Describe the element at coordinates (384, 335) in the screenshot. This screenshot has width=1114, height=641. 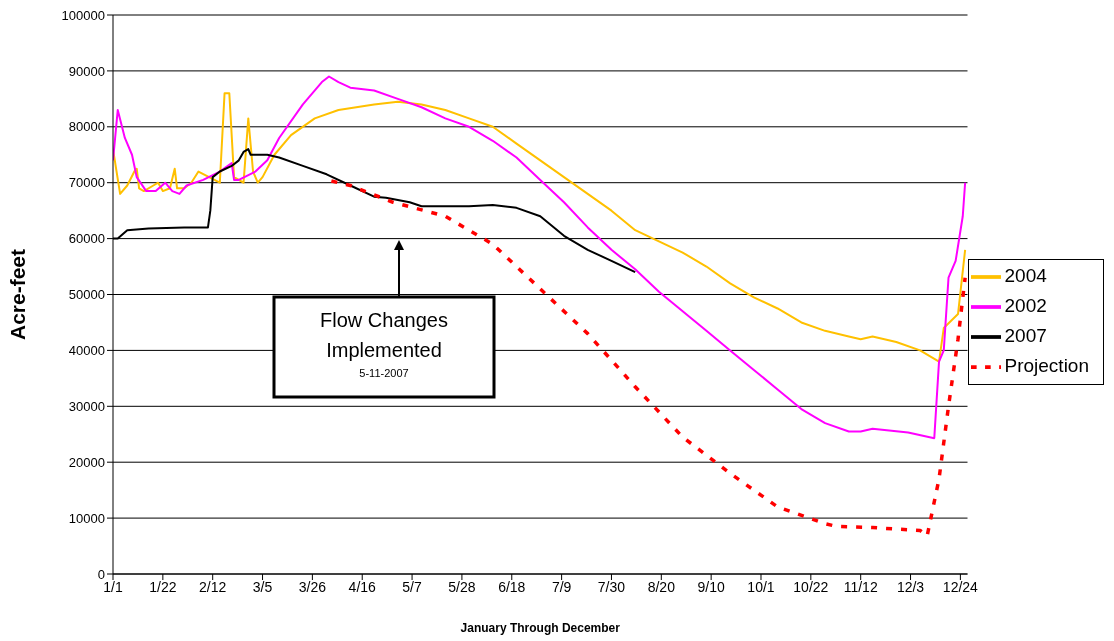
I see `annotation: Flow Changes Implemented` at that location.